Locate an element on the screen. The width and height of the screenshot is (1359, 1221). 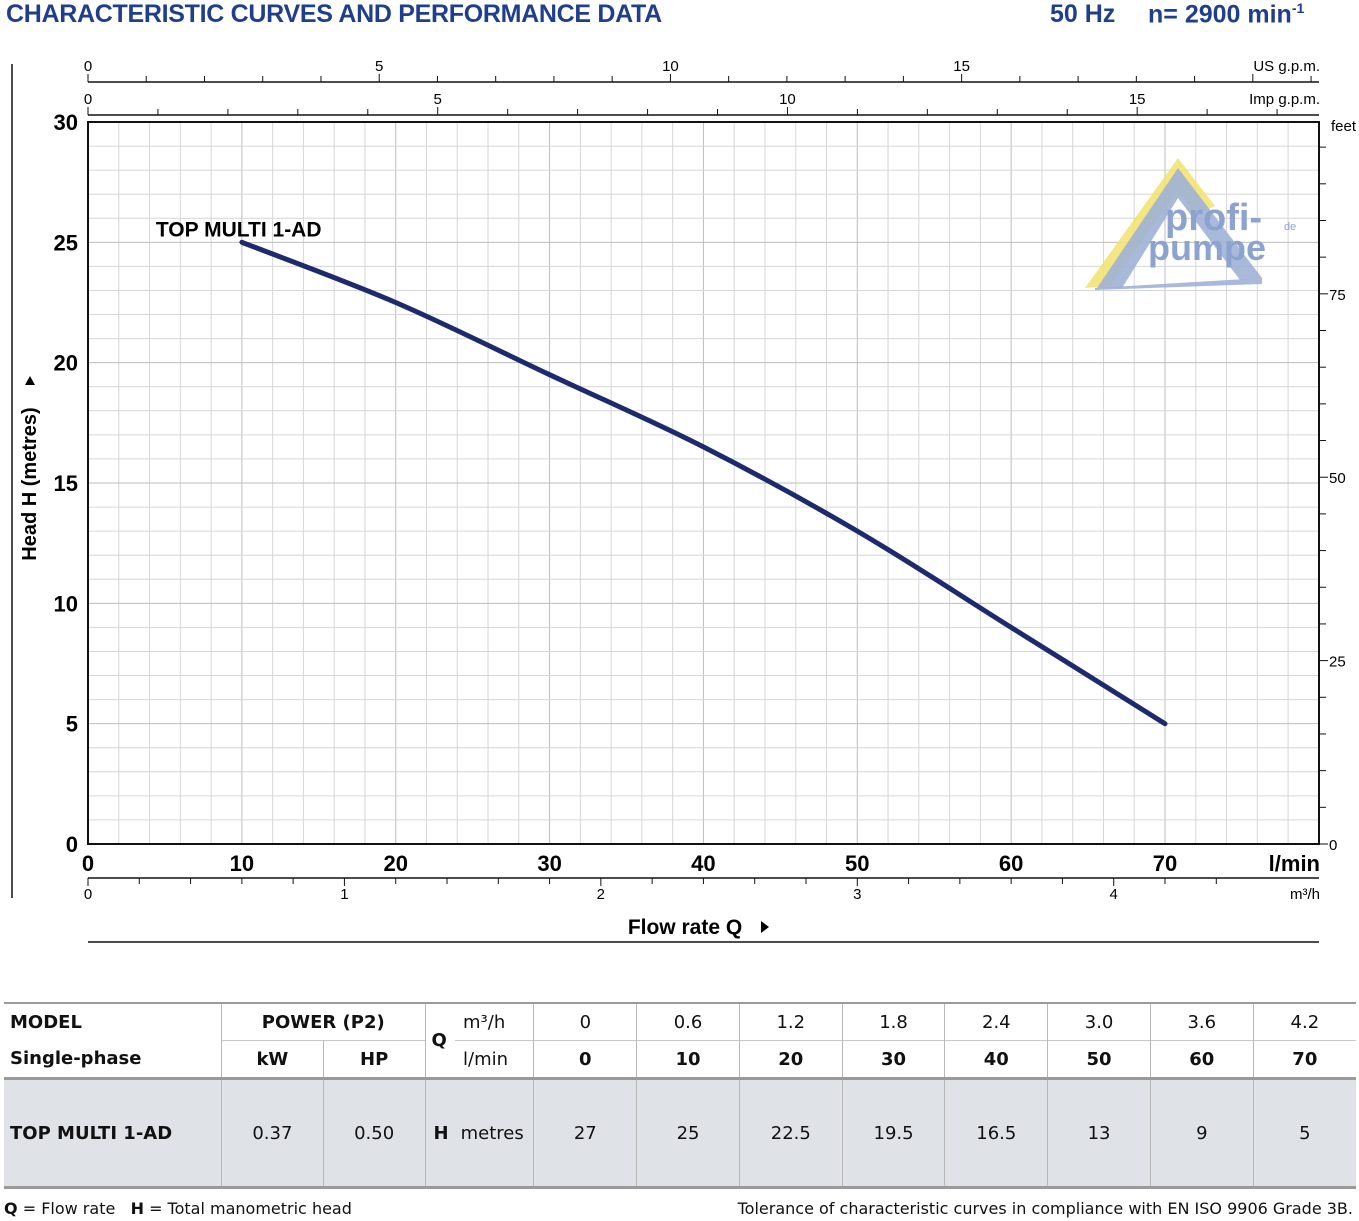
model-header: MODEL is located at coordinates (113, 1021).